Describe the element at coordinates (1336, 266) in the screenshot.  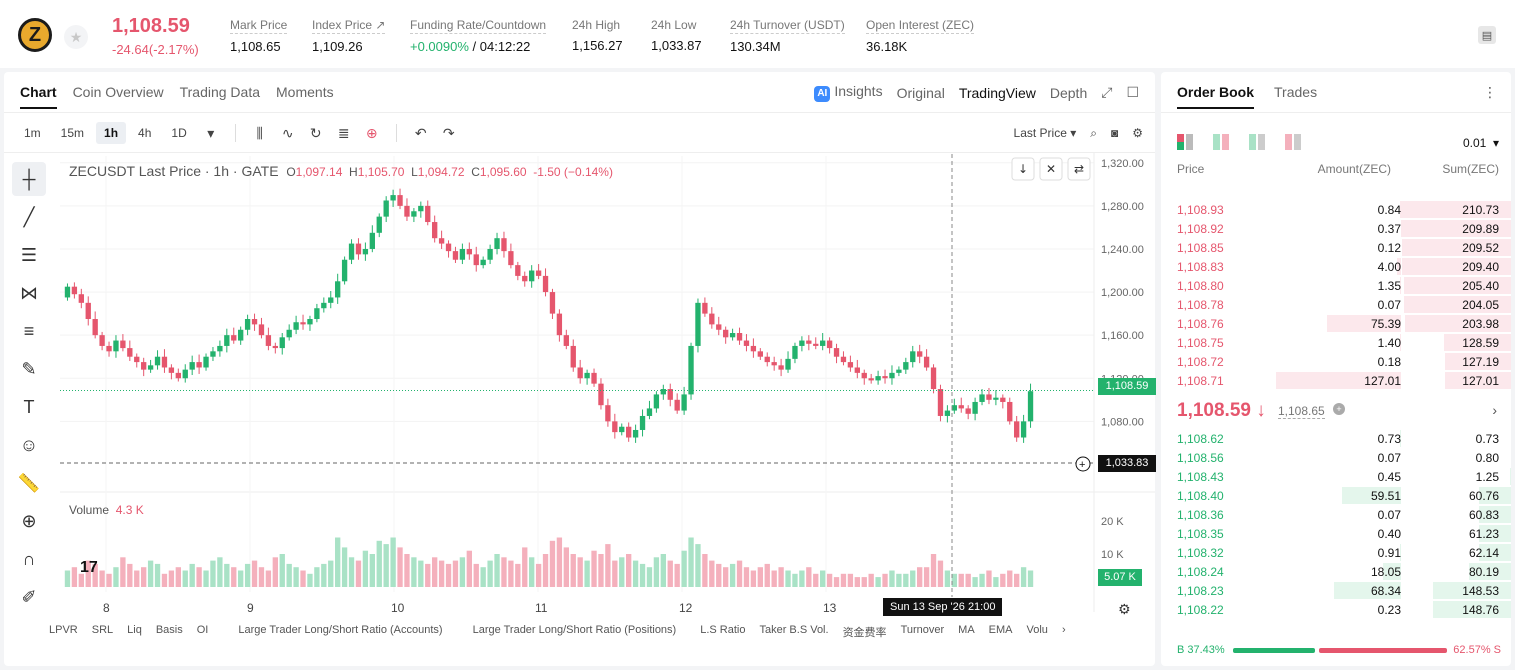
I see `ask-row: 1,108.83 4.00 209.40` at that location.